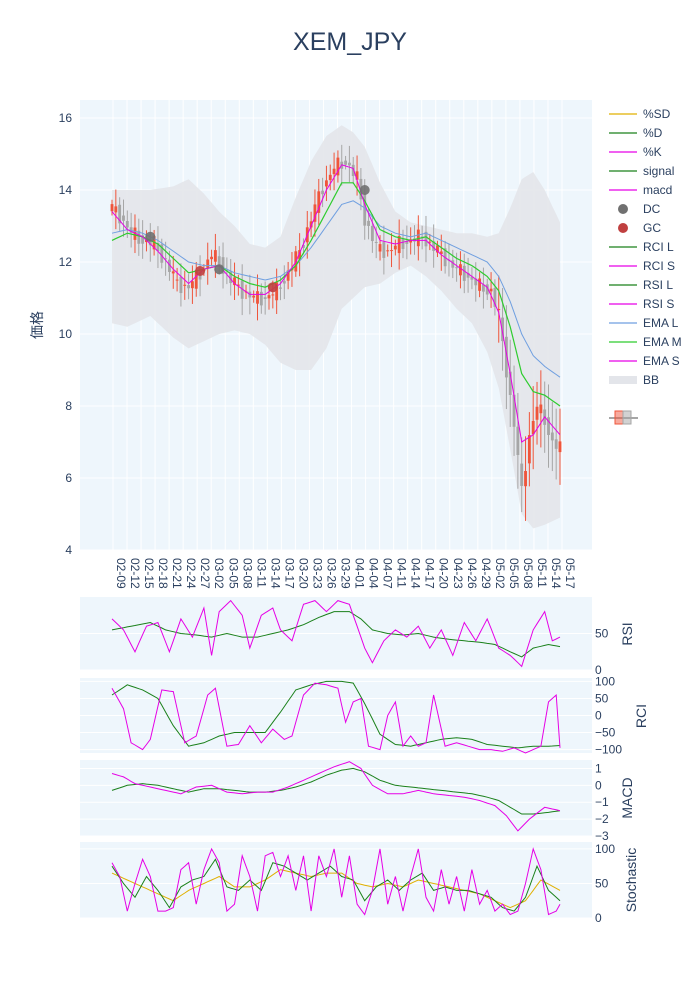 Image resolution: width=700 pixels, height=1000 pixels. I want to click on macd-line, so click(336, 796).